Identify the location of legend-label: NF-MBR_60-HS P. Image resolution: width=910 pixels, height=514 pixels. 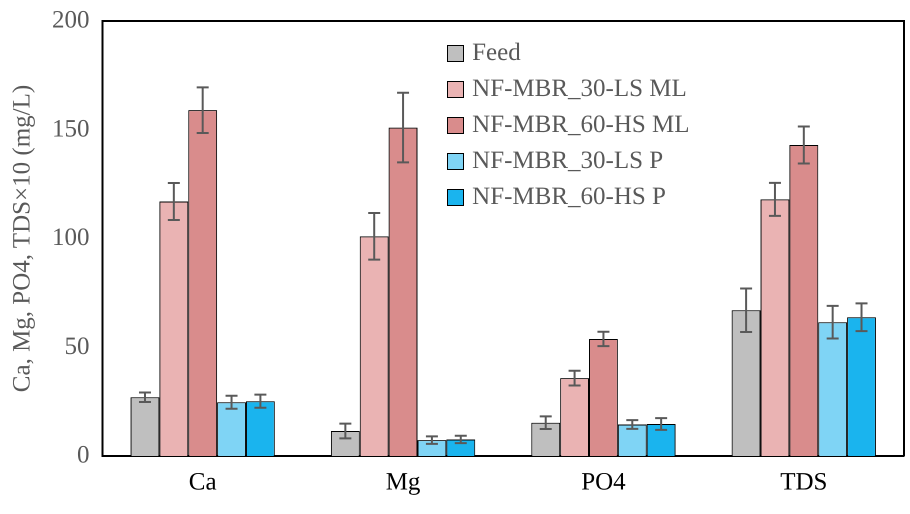
(569, 197).